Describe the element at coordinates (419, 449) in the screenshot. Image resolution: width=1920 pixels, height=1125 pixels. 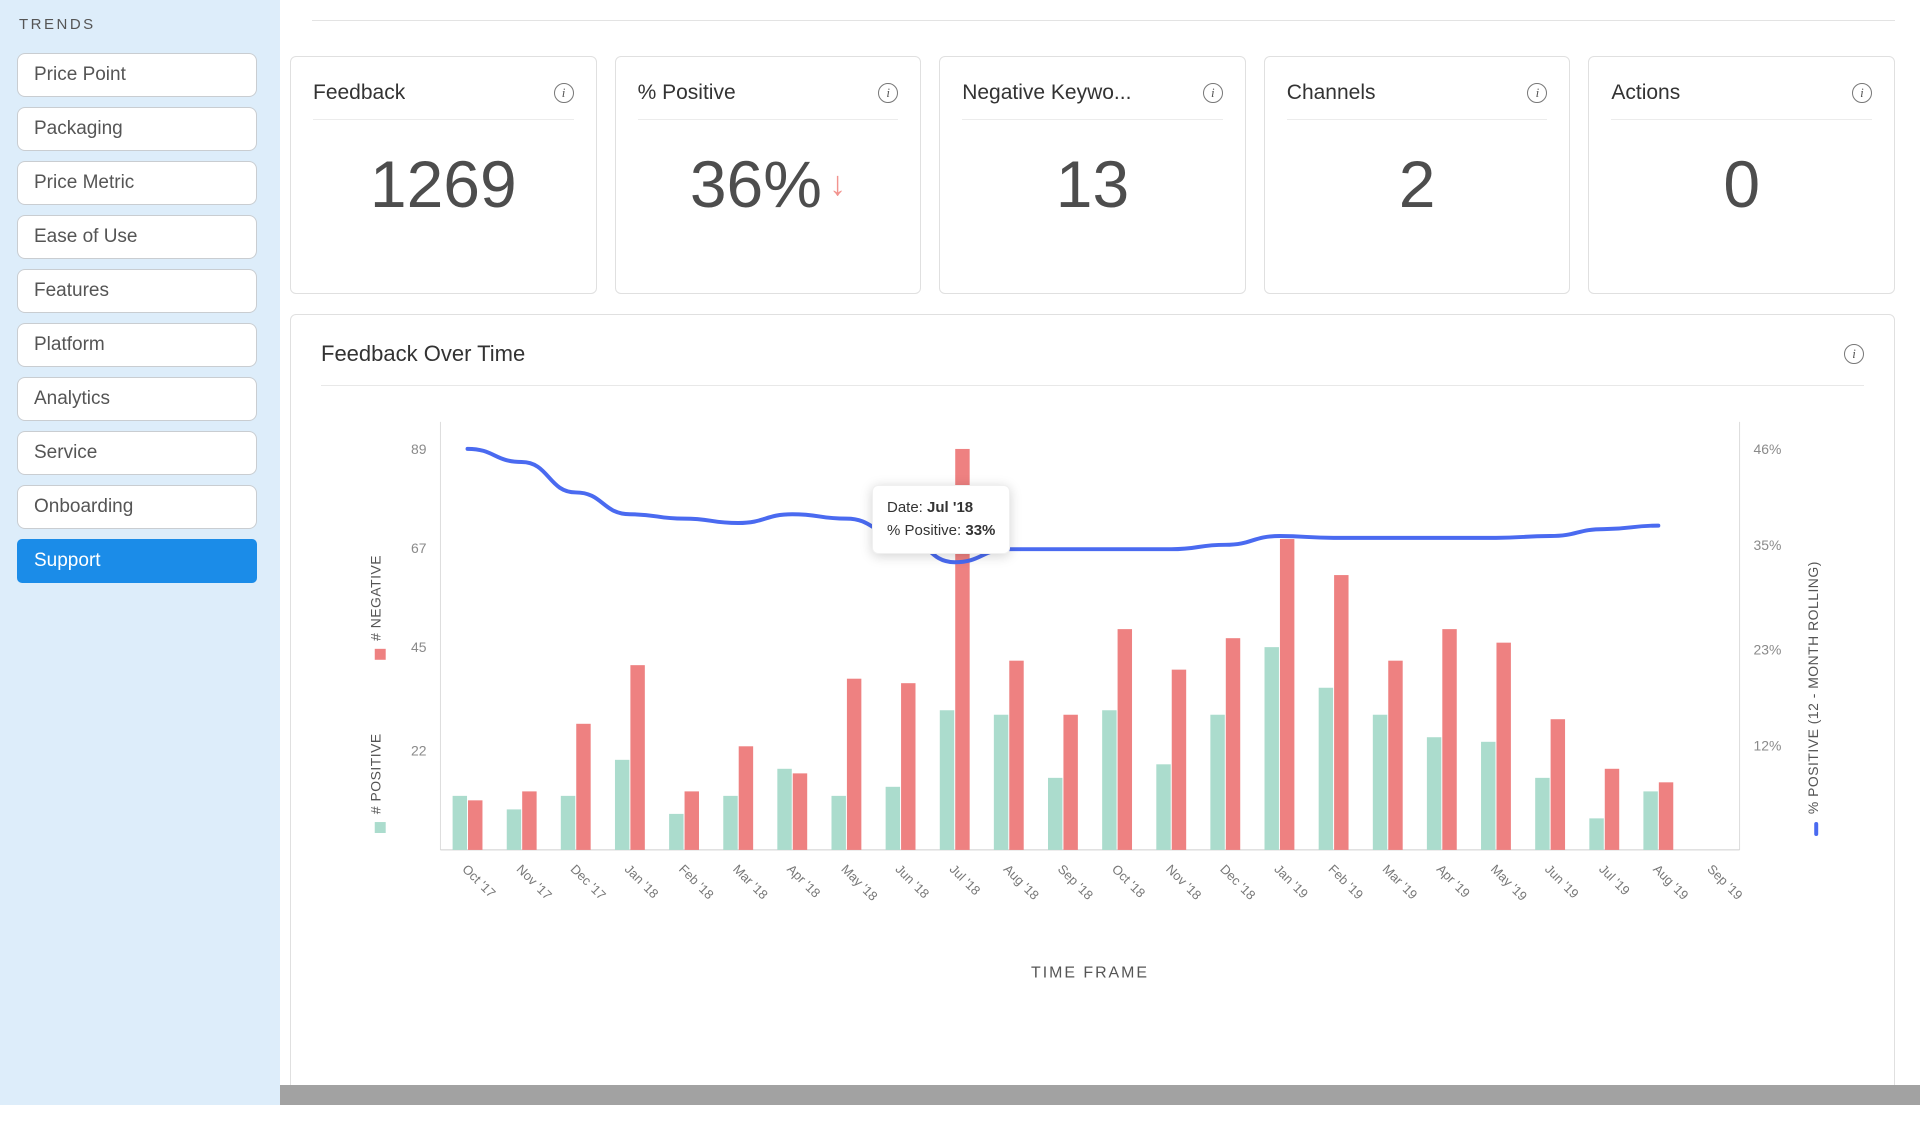
I see `svg-text: 89` at that location.